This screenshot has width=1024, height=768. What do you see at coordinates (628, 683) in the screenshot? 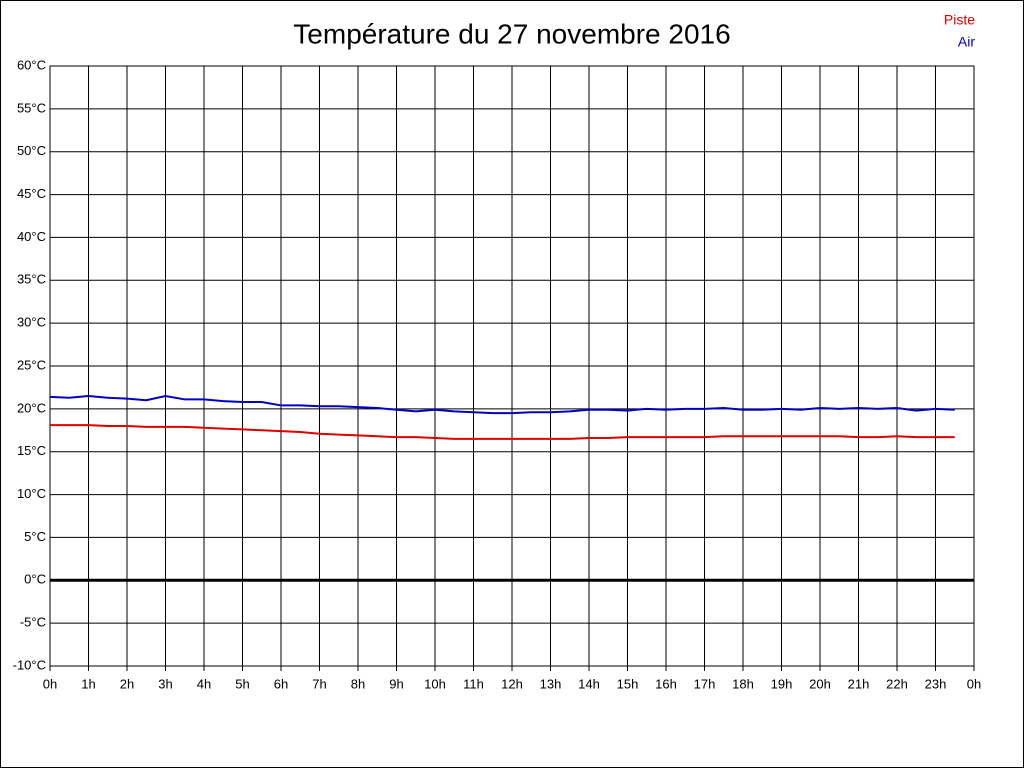
I see `x-tick-label: 15h` at bounding box center [628, 683].